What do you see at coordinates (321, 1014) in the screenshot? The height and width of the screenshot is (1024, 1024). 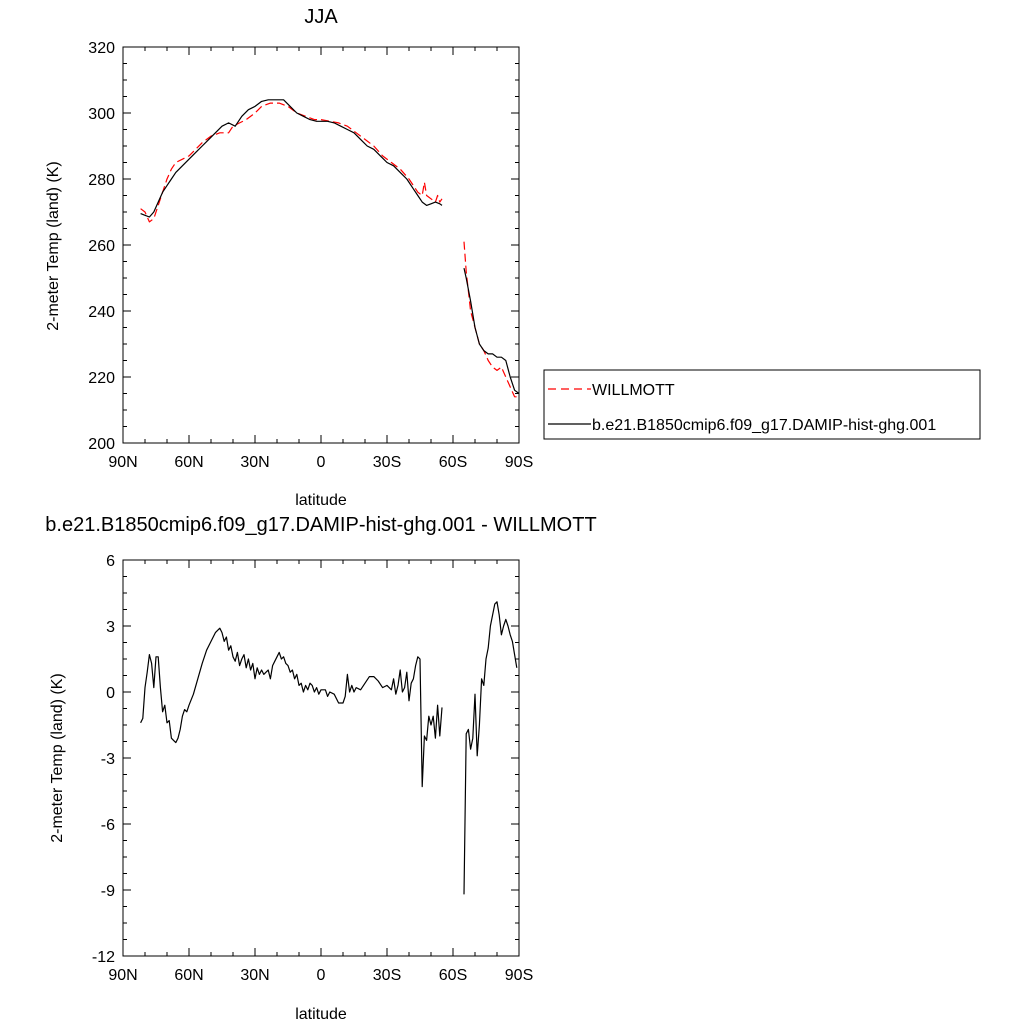 I see `bottom-chart-x-axis-label: latitude` at bounding box center [321, 1014].